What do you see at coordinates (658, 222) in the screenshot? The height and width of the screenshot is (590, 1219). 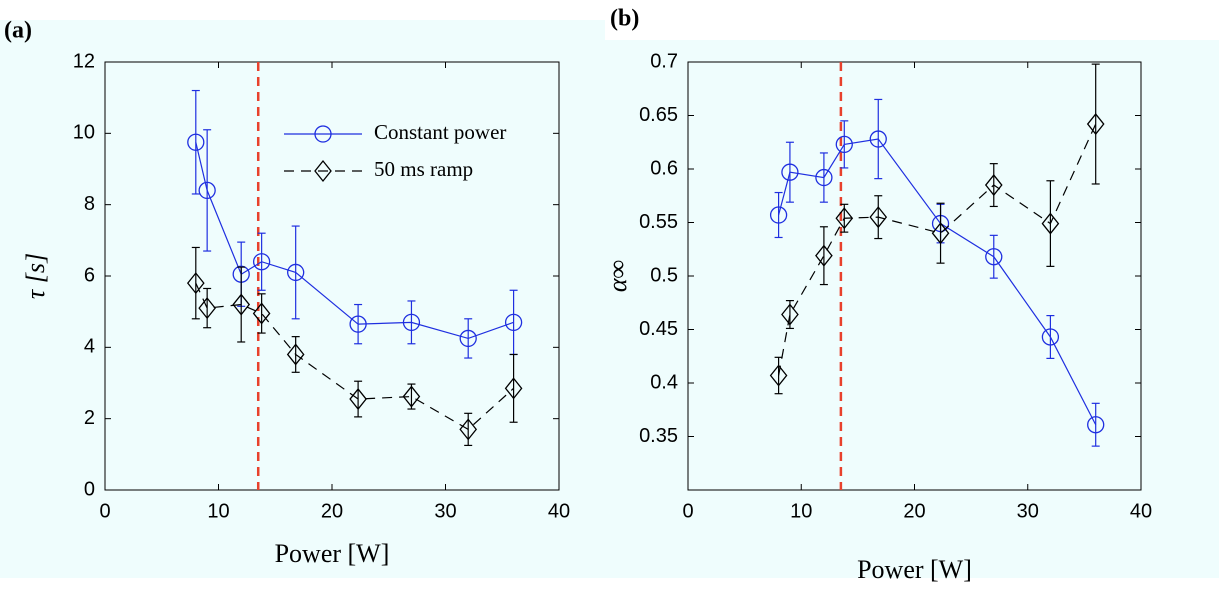 I see `y-tick-label: 0.55` at bounding box center [658, 222].